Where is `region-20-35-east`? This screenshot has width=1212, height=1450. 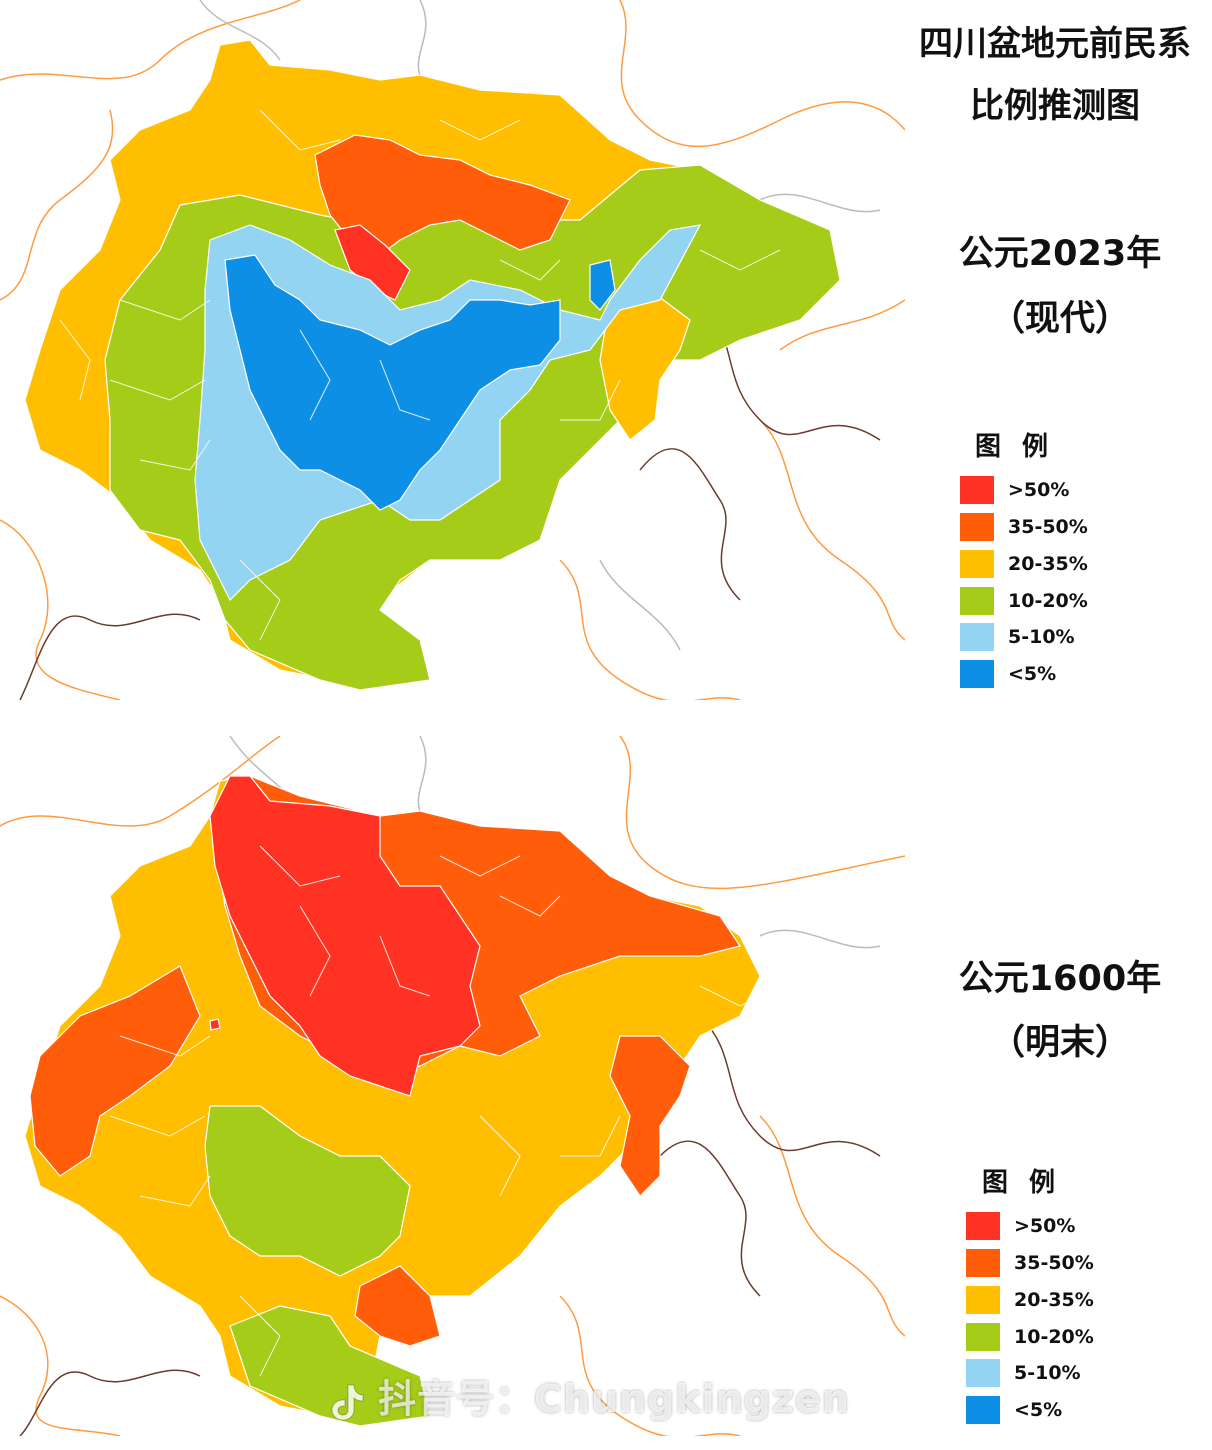 region-20-35-east is located at coordinates (645, 365).